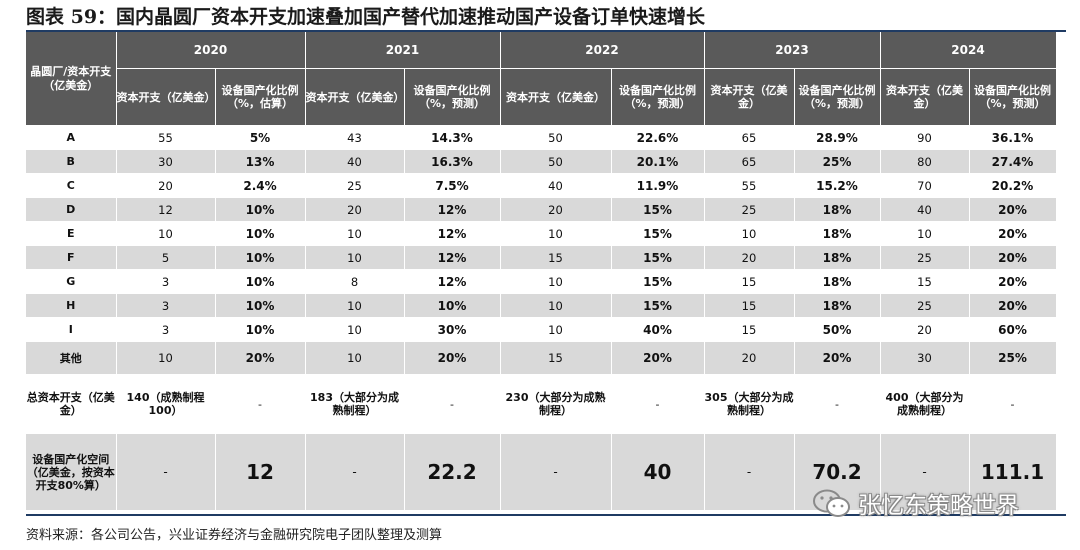  I want to click on capex-cell: 55, so click(749, 185).